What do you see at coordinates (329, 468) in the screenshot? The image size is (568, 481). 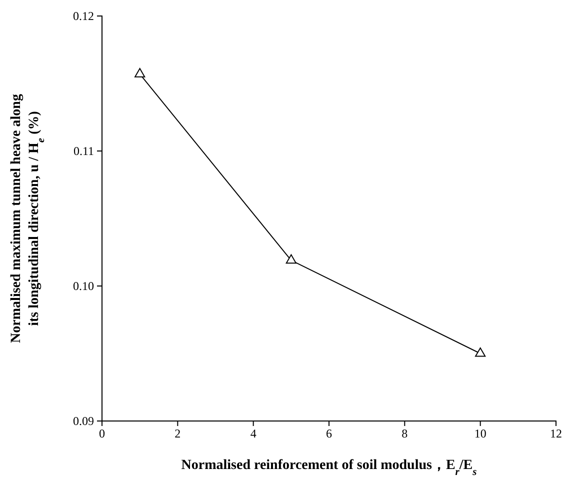 I see `x-axis-title: Normalised reinforcement of soil modulus，E$_{r}$/E$_{s}$` at bounding box center [329, 468].